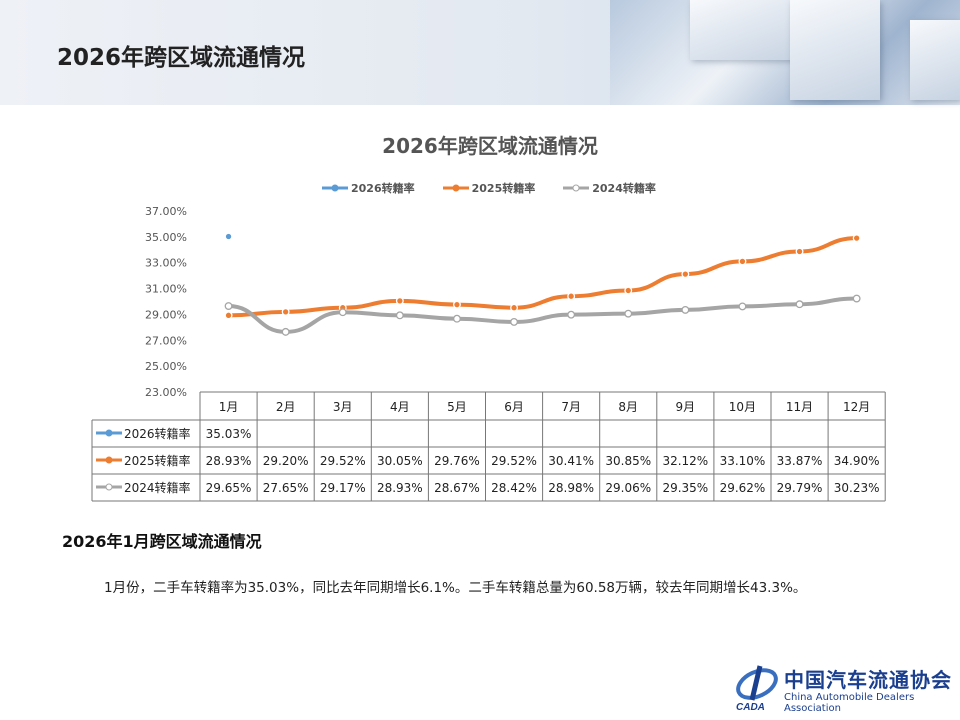 The width and height of the screenshot is (960, 720). I want to click on data-label: 28.67%, so click(457, 488).